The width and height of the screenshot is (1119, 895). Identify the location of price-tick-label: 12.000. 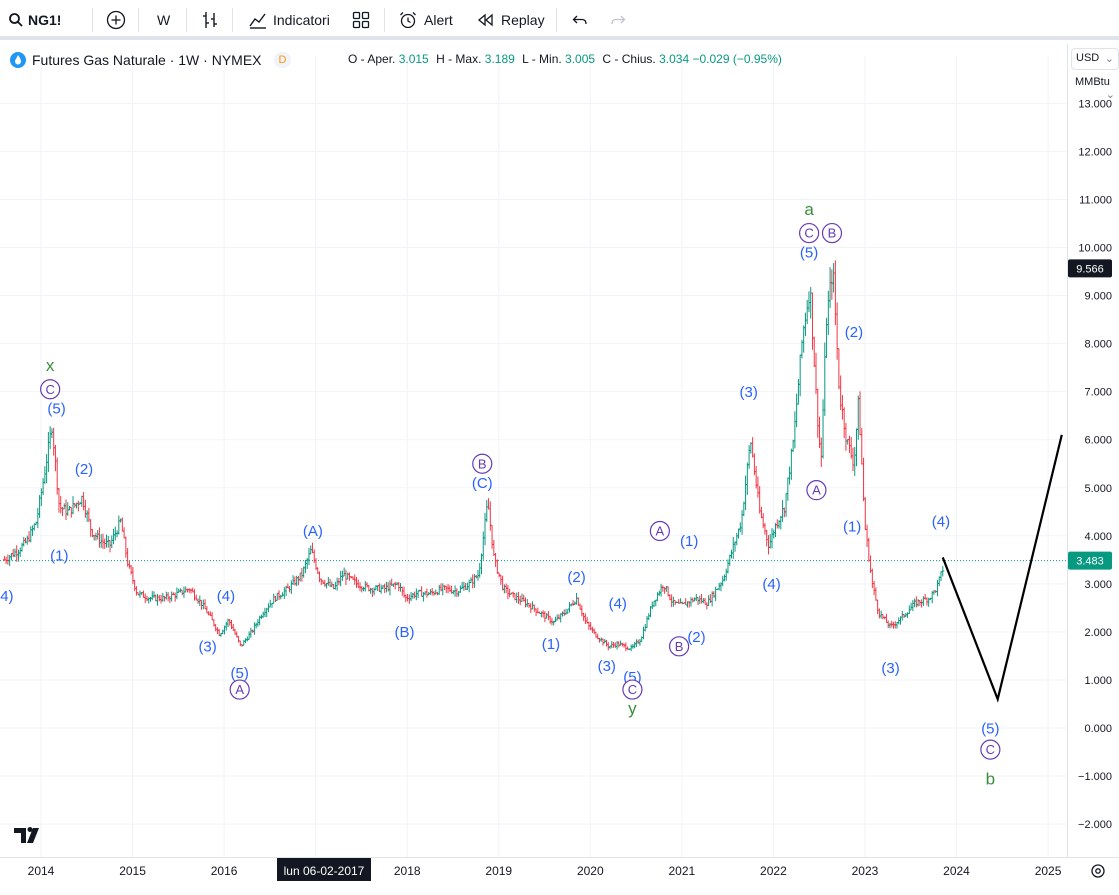
(1095, 152).